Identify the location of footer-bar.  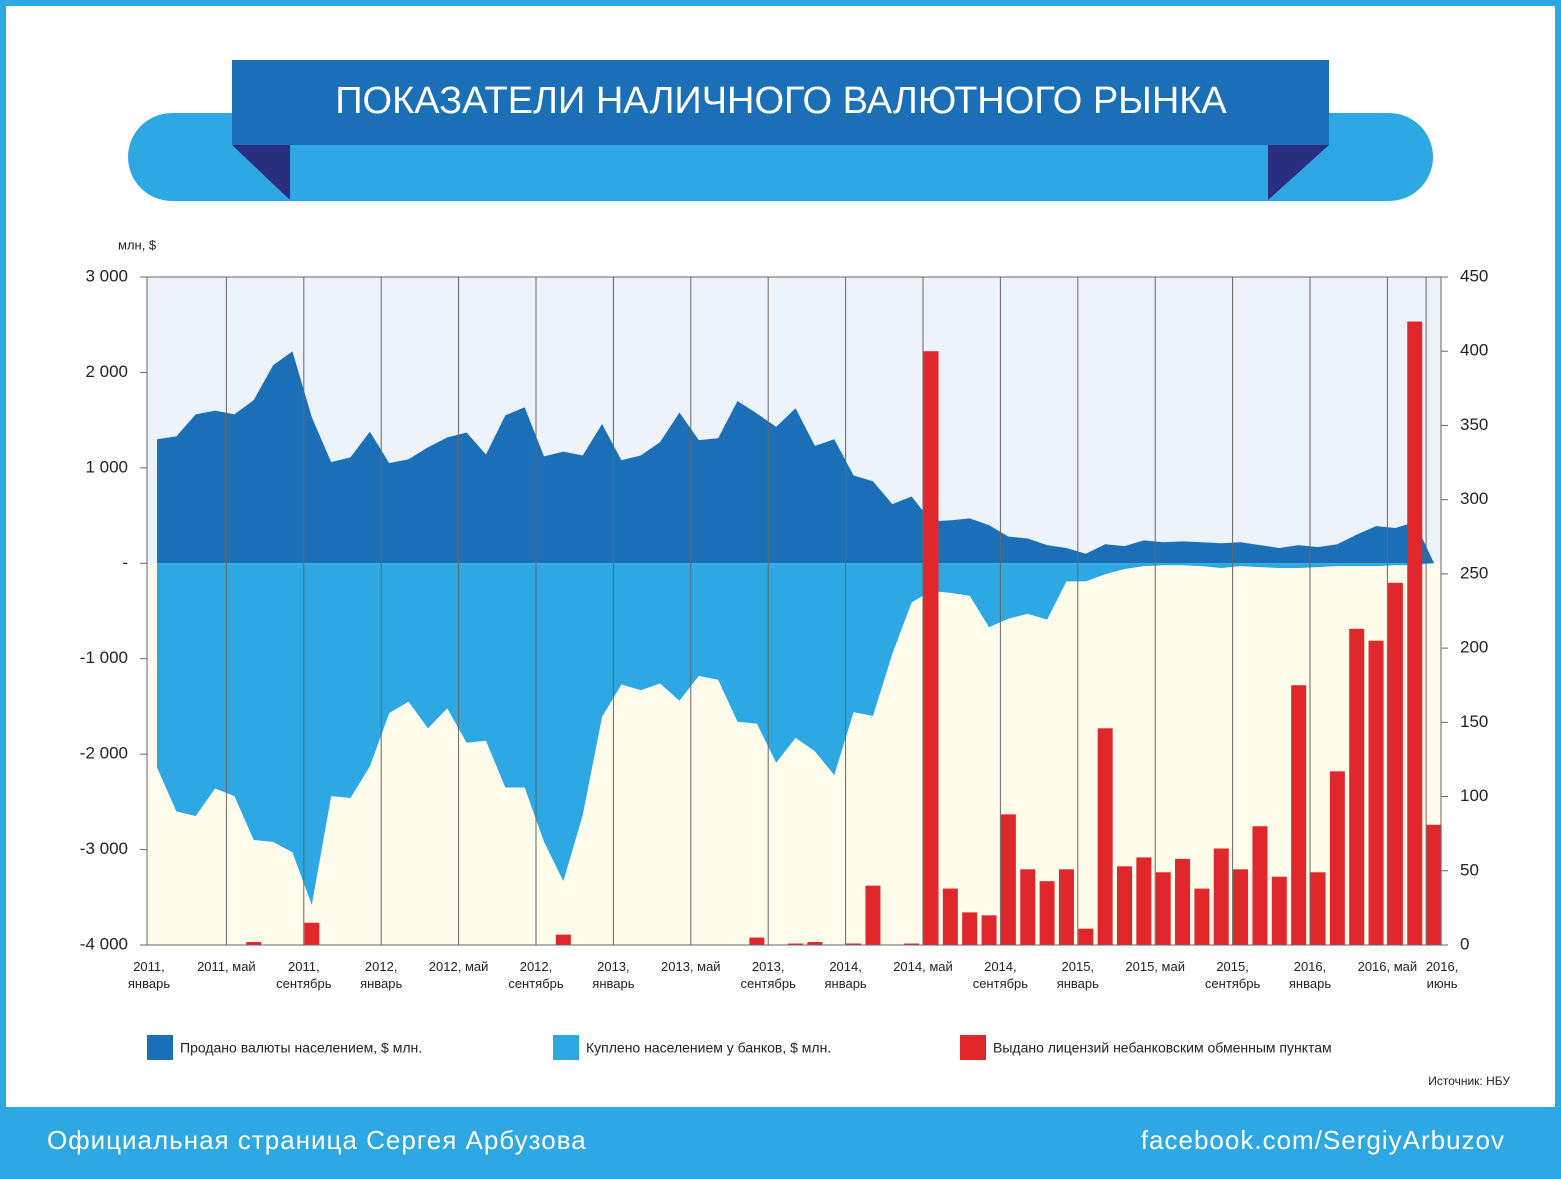
(780, 1143).